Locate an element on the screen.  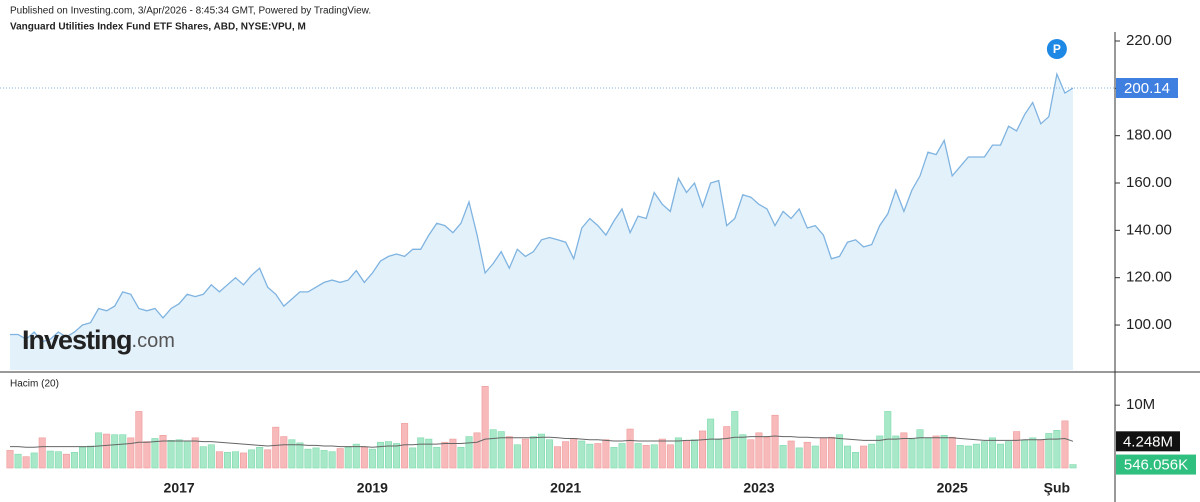
x-tick-label: Şub is located at coordinates (1057, 488).